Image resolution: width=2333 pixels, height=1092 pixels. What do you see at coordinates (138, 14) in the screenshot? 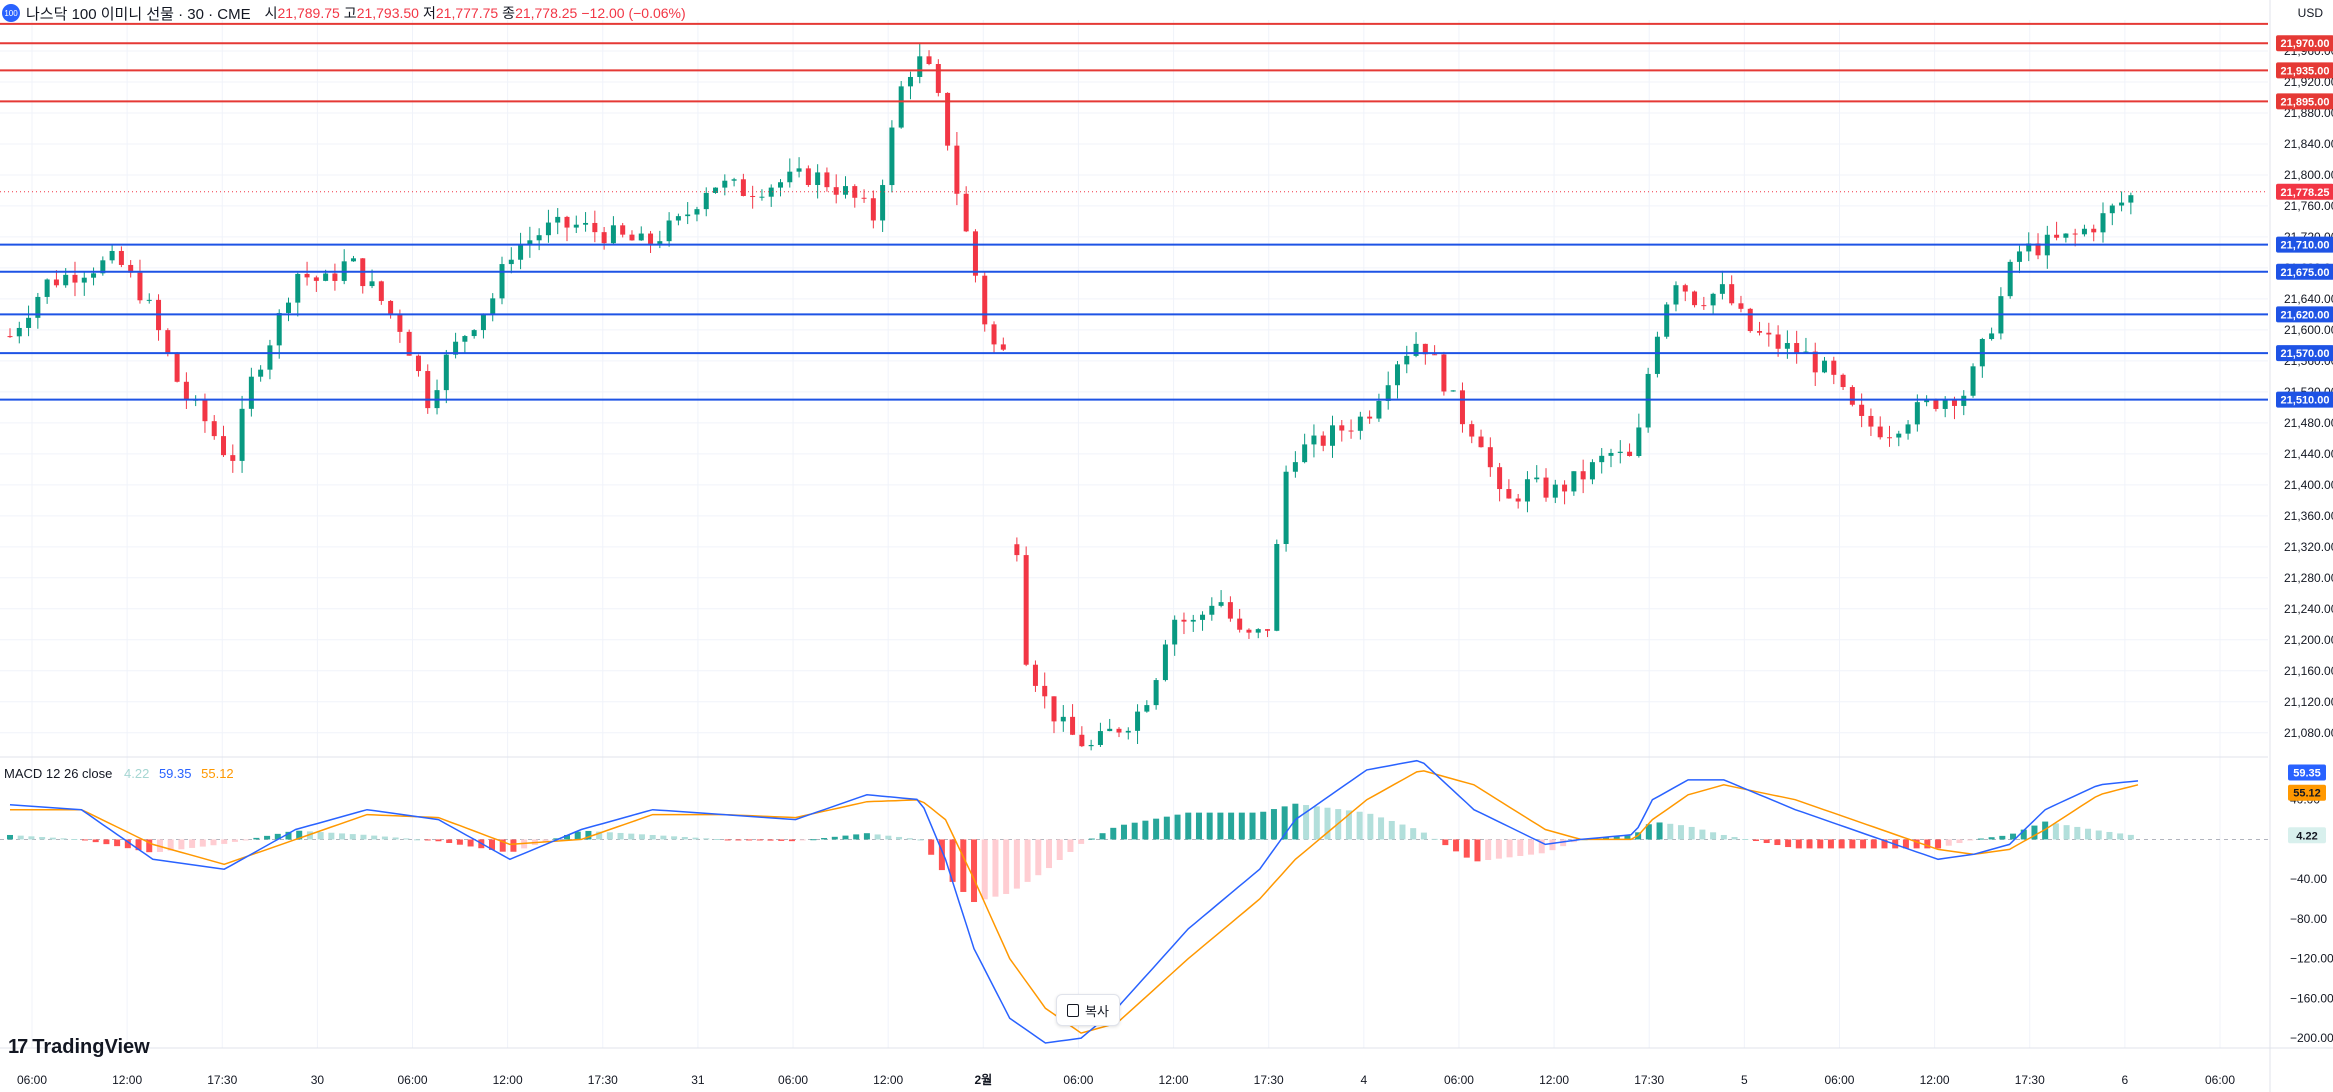
I see `symbol-title: 나스닥 100 이미니 선물 · 30 · CME` at bounding box center [138, 14].